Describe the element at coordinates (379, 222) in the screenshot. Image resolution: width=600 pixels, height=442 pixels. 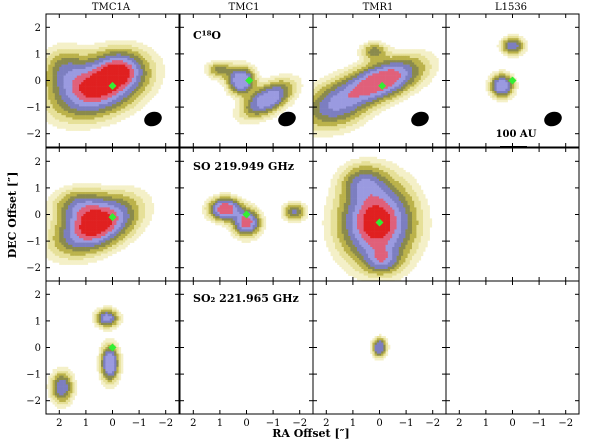
I see `panel-1-2-peak-marker` at that location.